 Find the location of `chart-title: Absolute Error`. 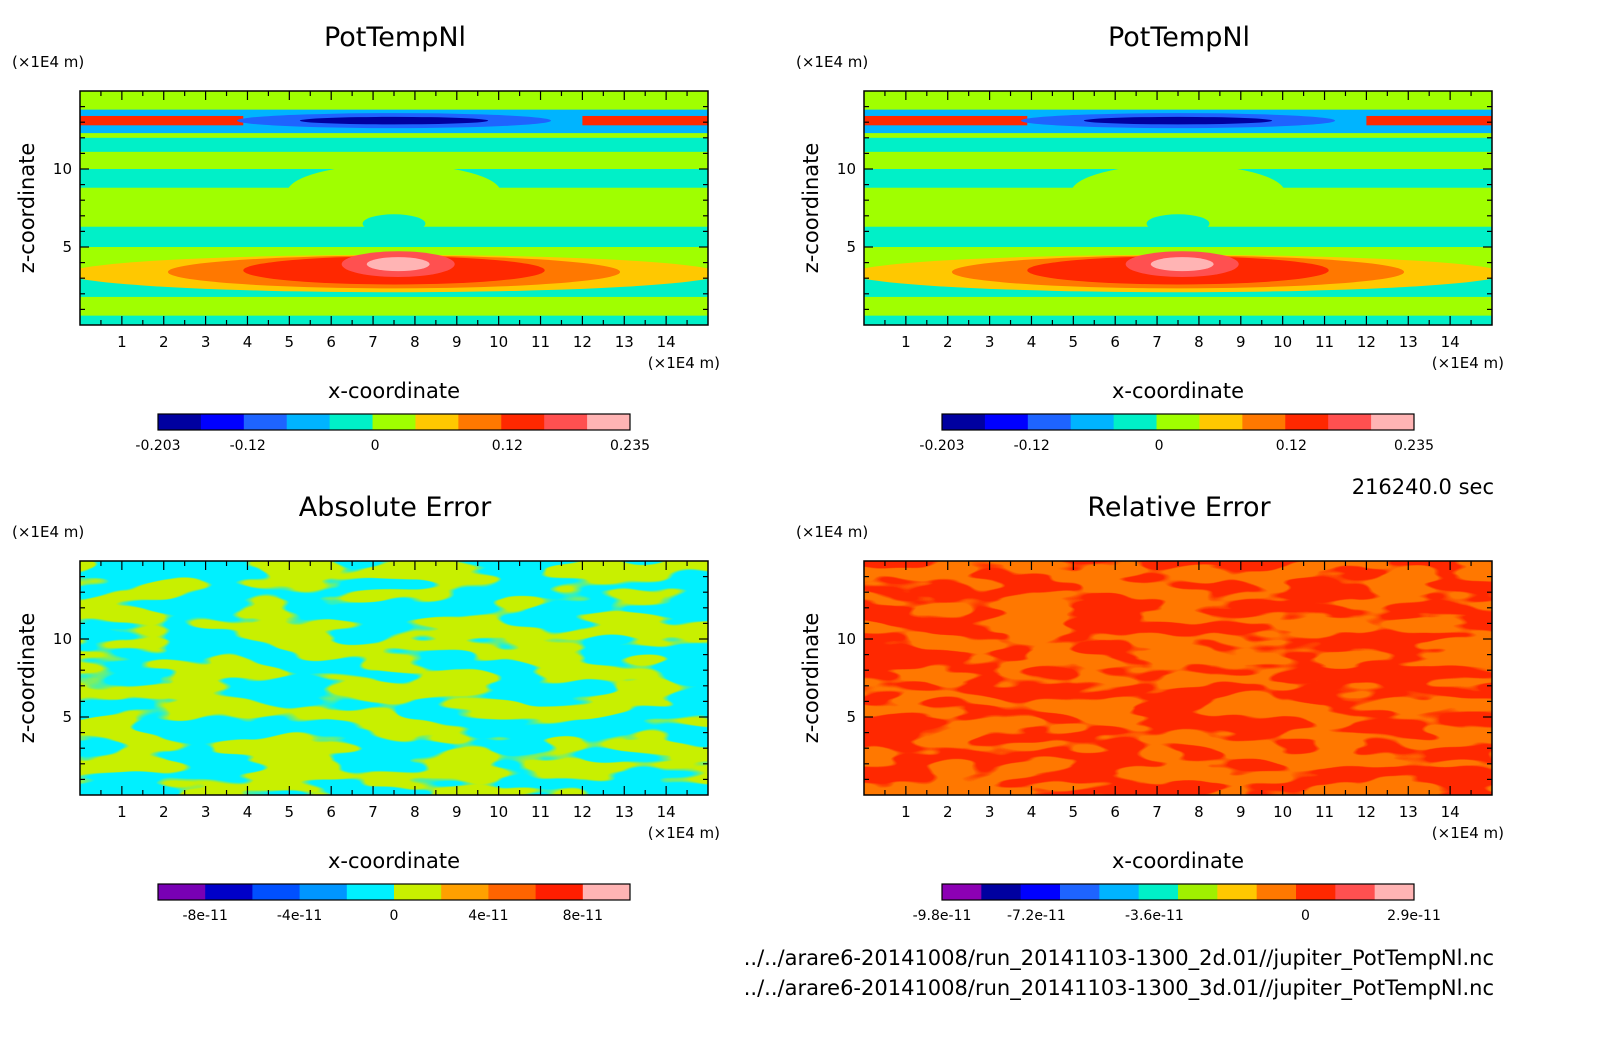

chart-title: Absolute Error is located at coordinates (395, 507).